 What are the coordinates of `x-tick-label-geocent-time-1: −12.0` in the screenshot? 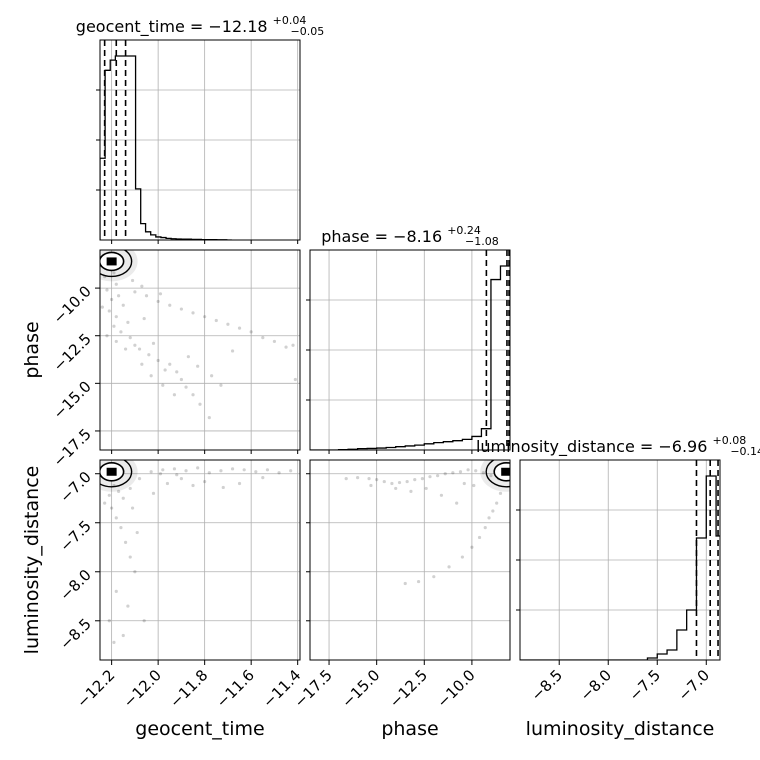 It's located at (142, 688).